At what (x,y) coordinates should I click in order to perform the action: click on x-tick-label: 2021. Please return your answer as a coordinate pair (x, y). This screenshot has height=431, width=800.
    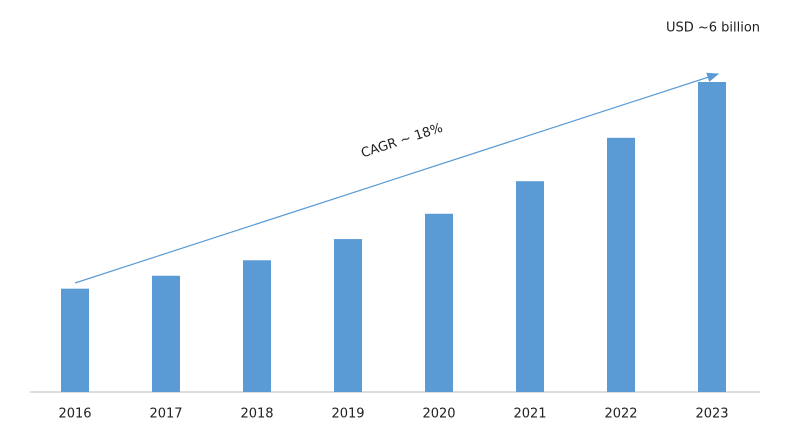
    Looking at the image, I should click on (529, 414).